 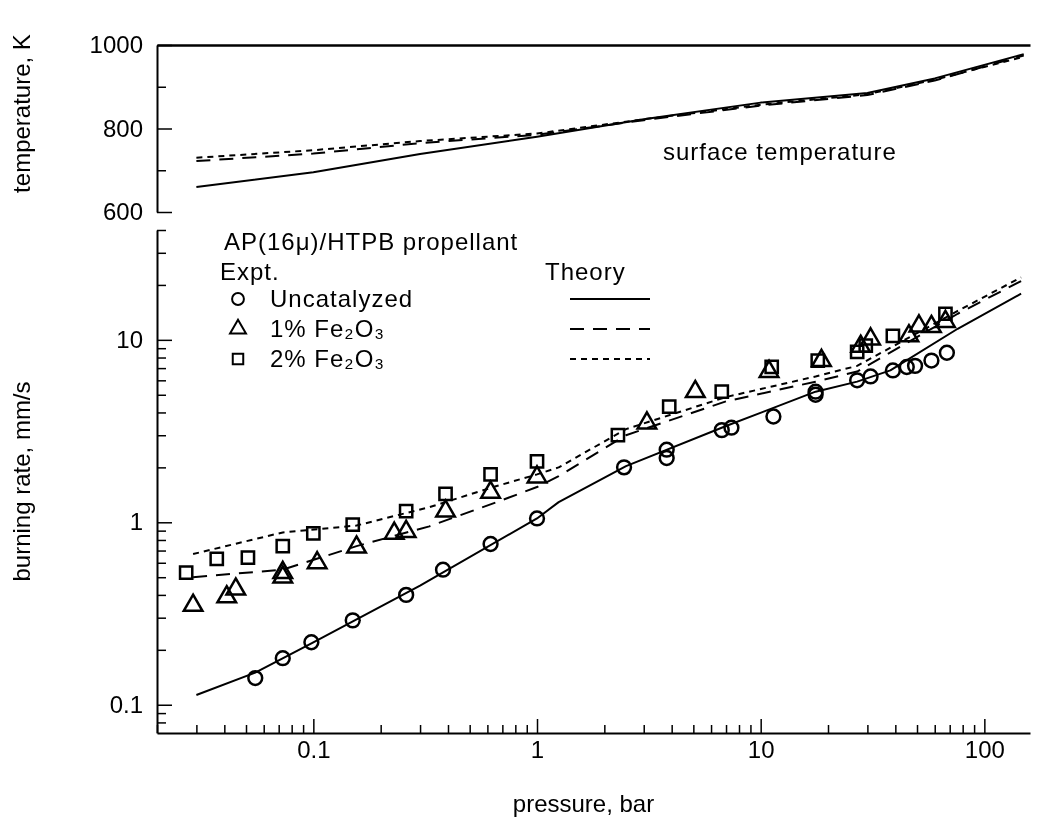 I want to click on x-axis-title: pressure, bar, so click(x=583, y=803).